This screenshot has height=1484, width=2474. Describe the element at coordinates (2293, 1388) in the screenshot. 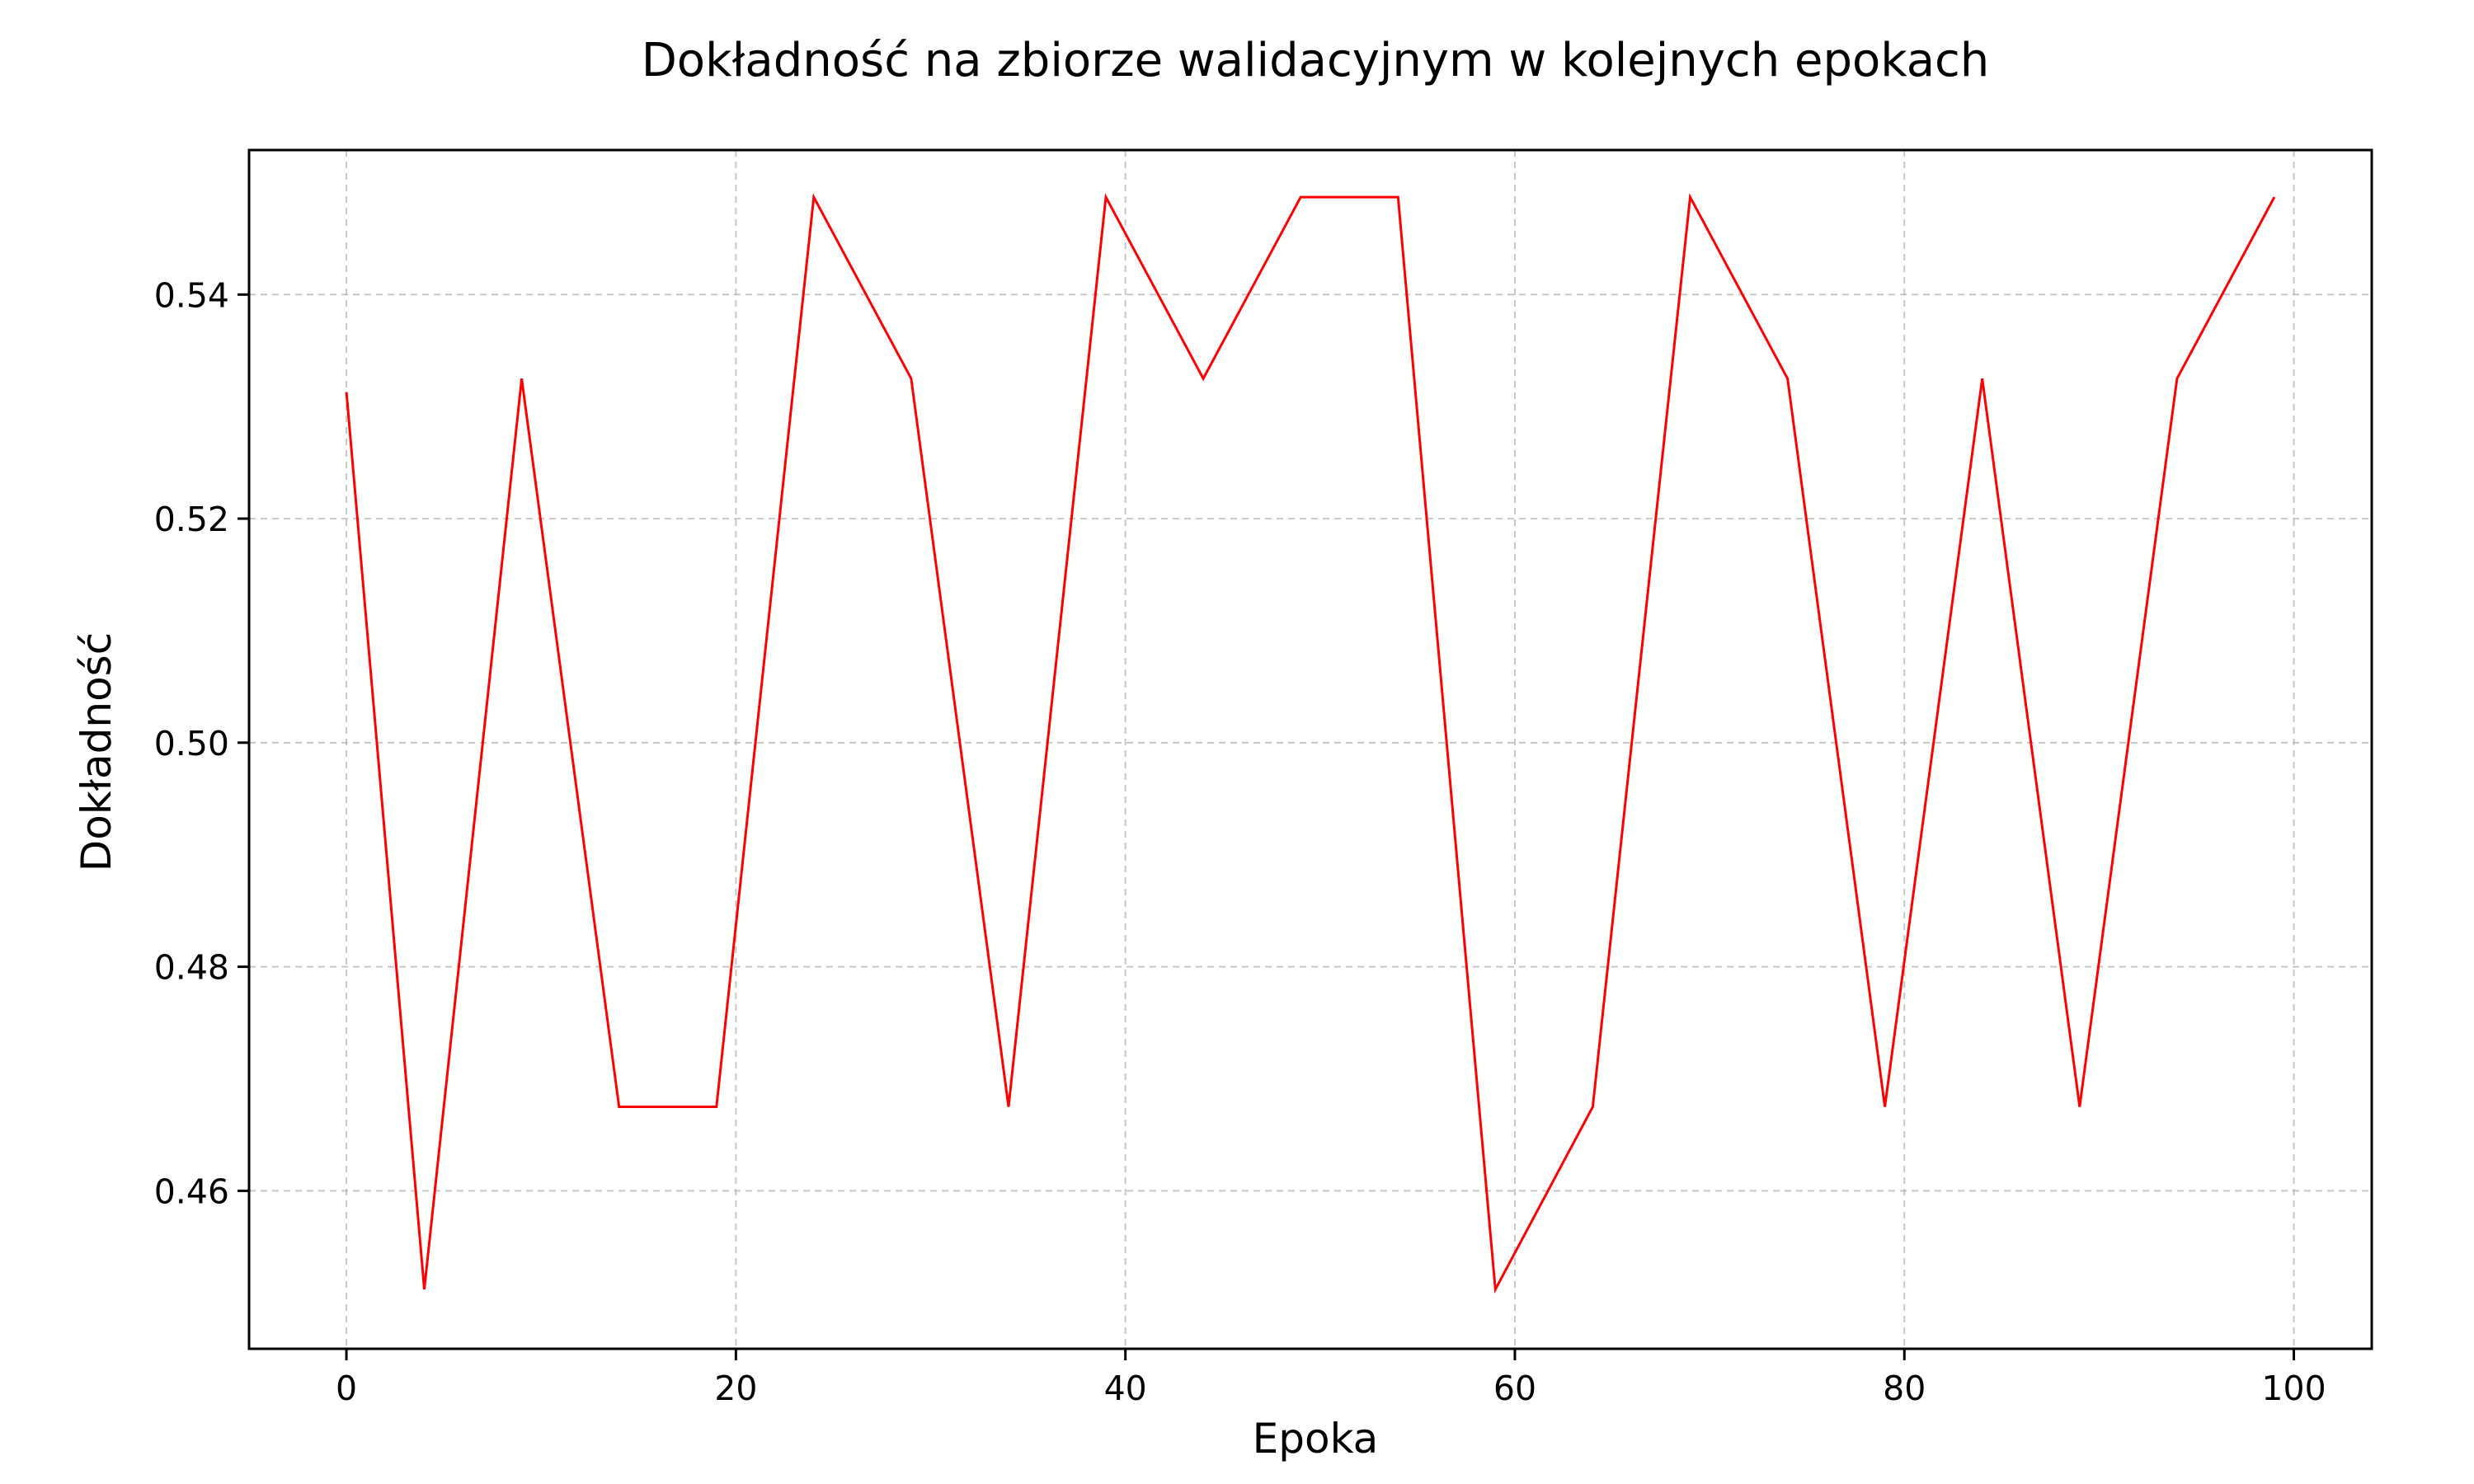

I see `x-tick-label: 100` at that location.